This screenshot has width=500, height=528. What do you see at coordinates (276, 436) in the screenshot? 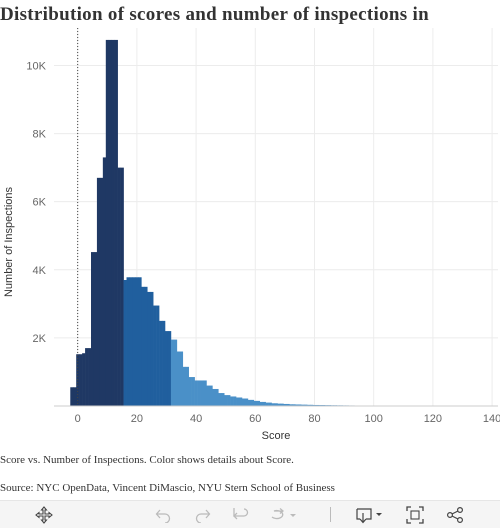
I see `x-axis-title: Score` at bounding box center [276, 436].